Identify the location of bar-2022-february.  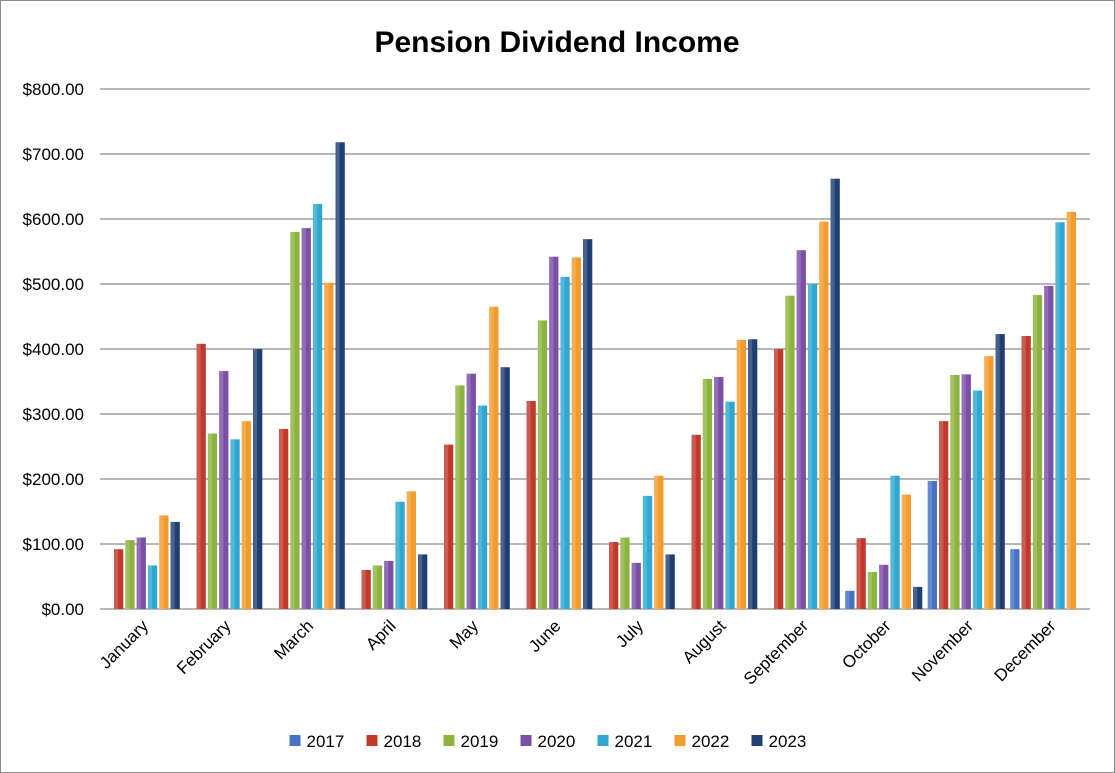
(246, 515).